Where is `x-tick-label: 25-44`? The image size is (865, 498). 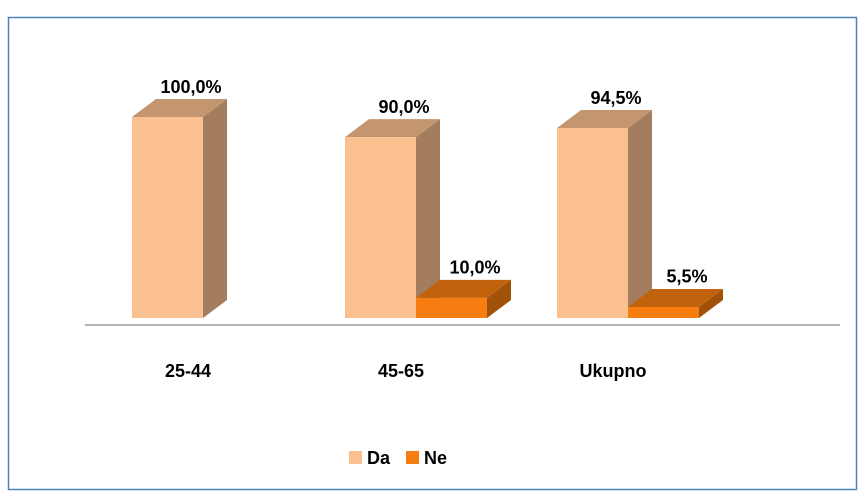
x-tick-label: 25-44 is located at coordinates (188, 371).